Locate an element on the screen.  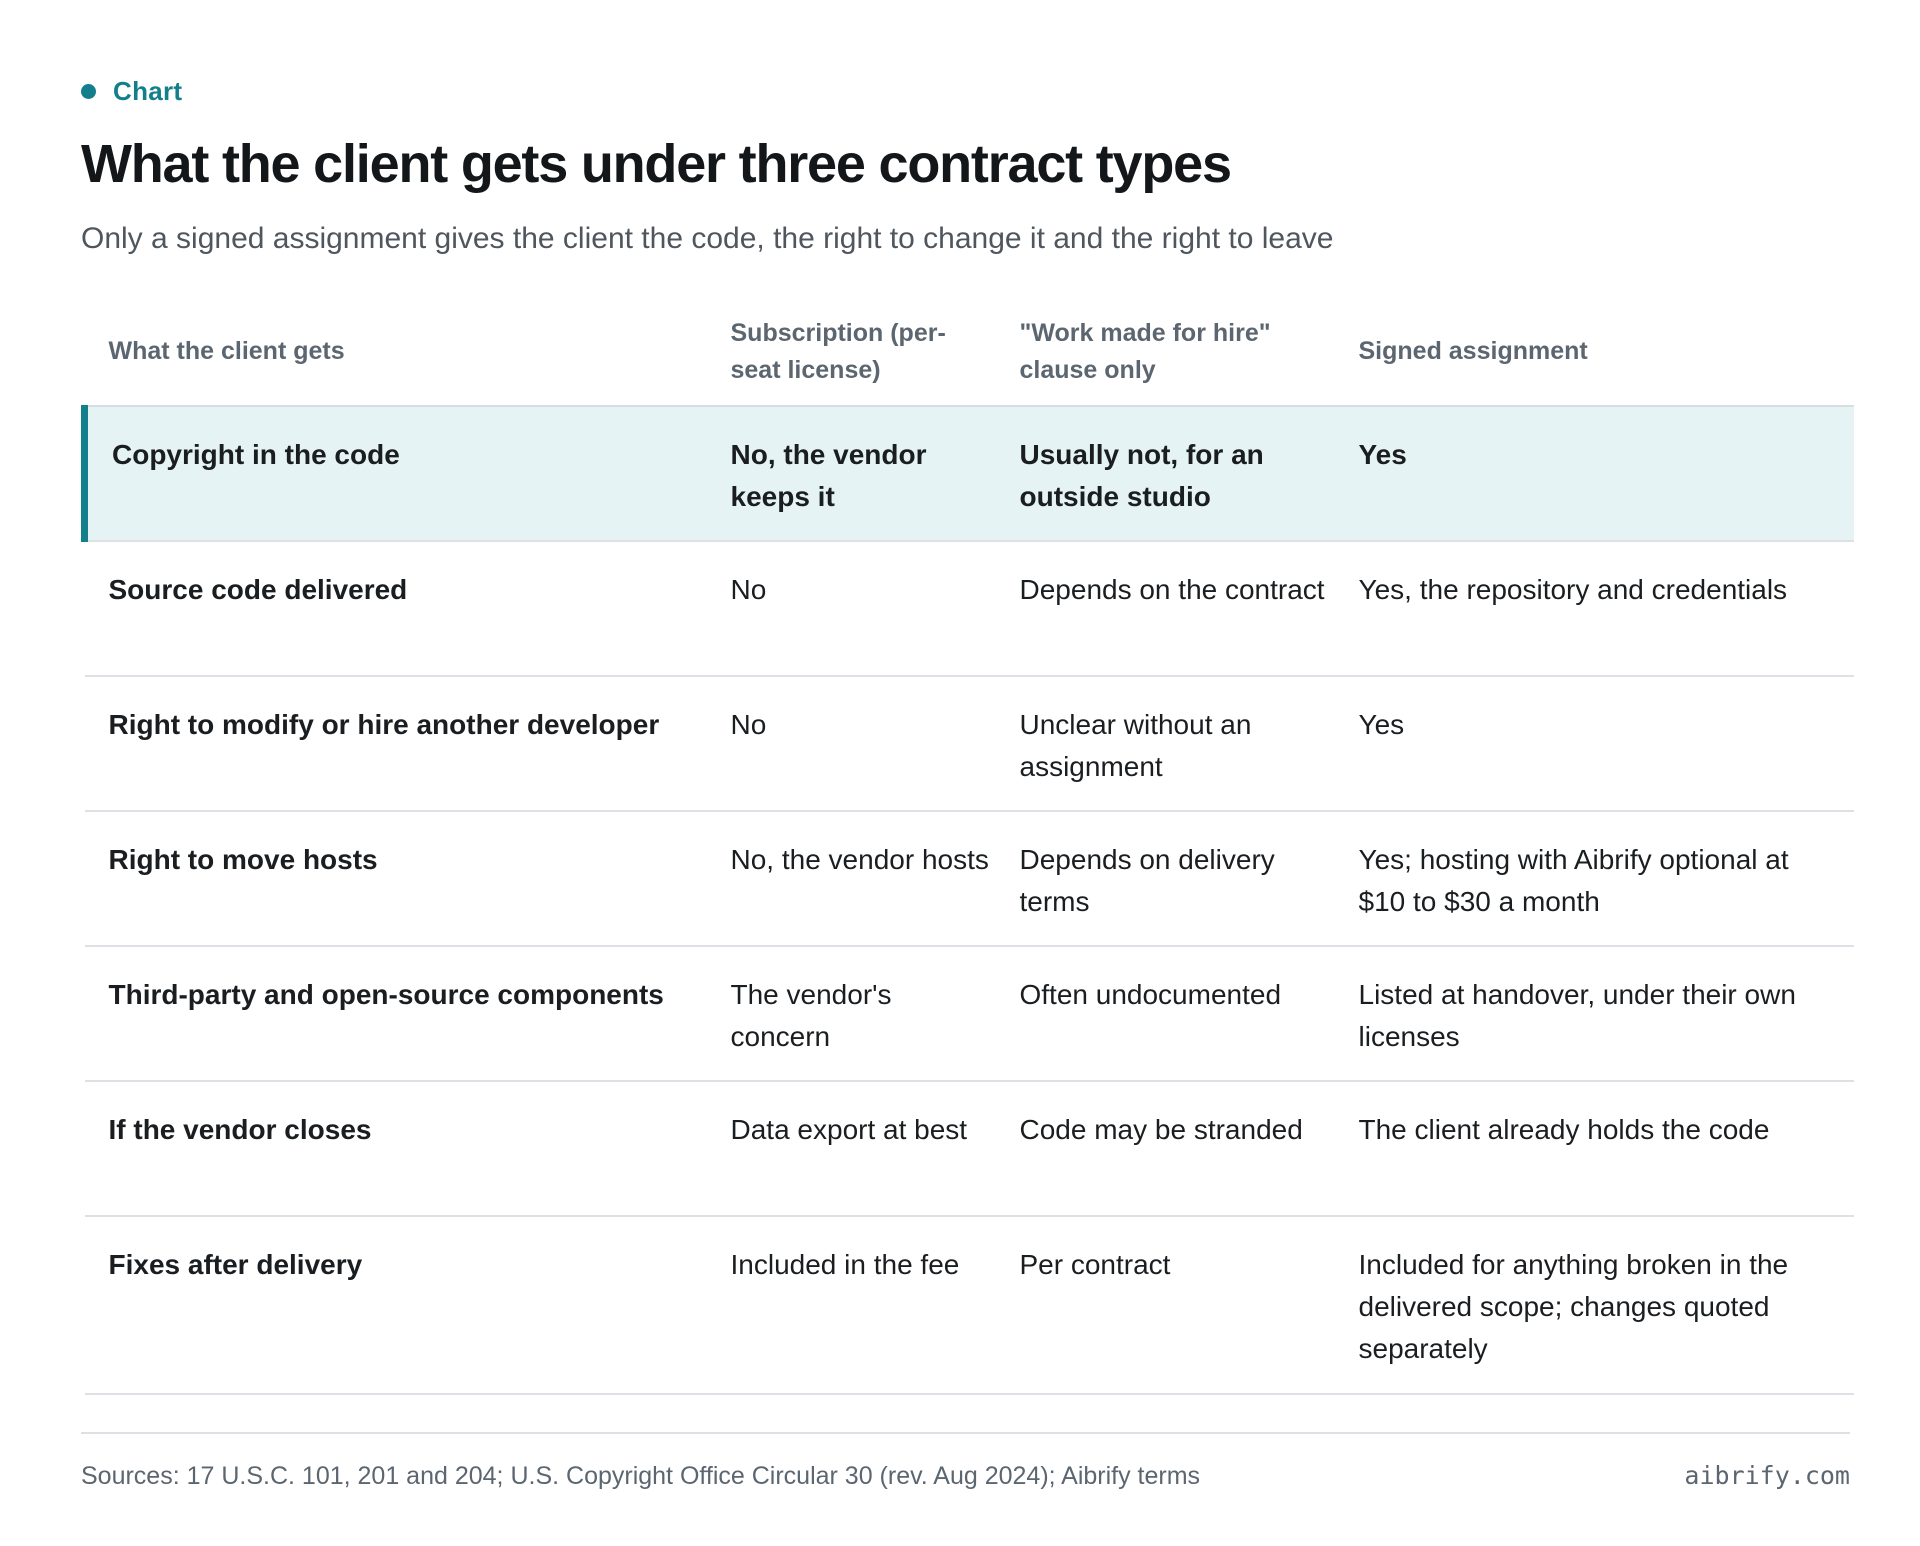
table-cell: Included in the fee is located at coordinates (875, 1305).